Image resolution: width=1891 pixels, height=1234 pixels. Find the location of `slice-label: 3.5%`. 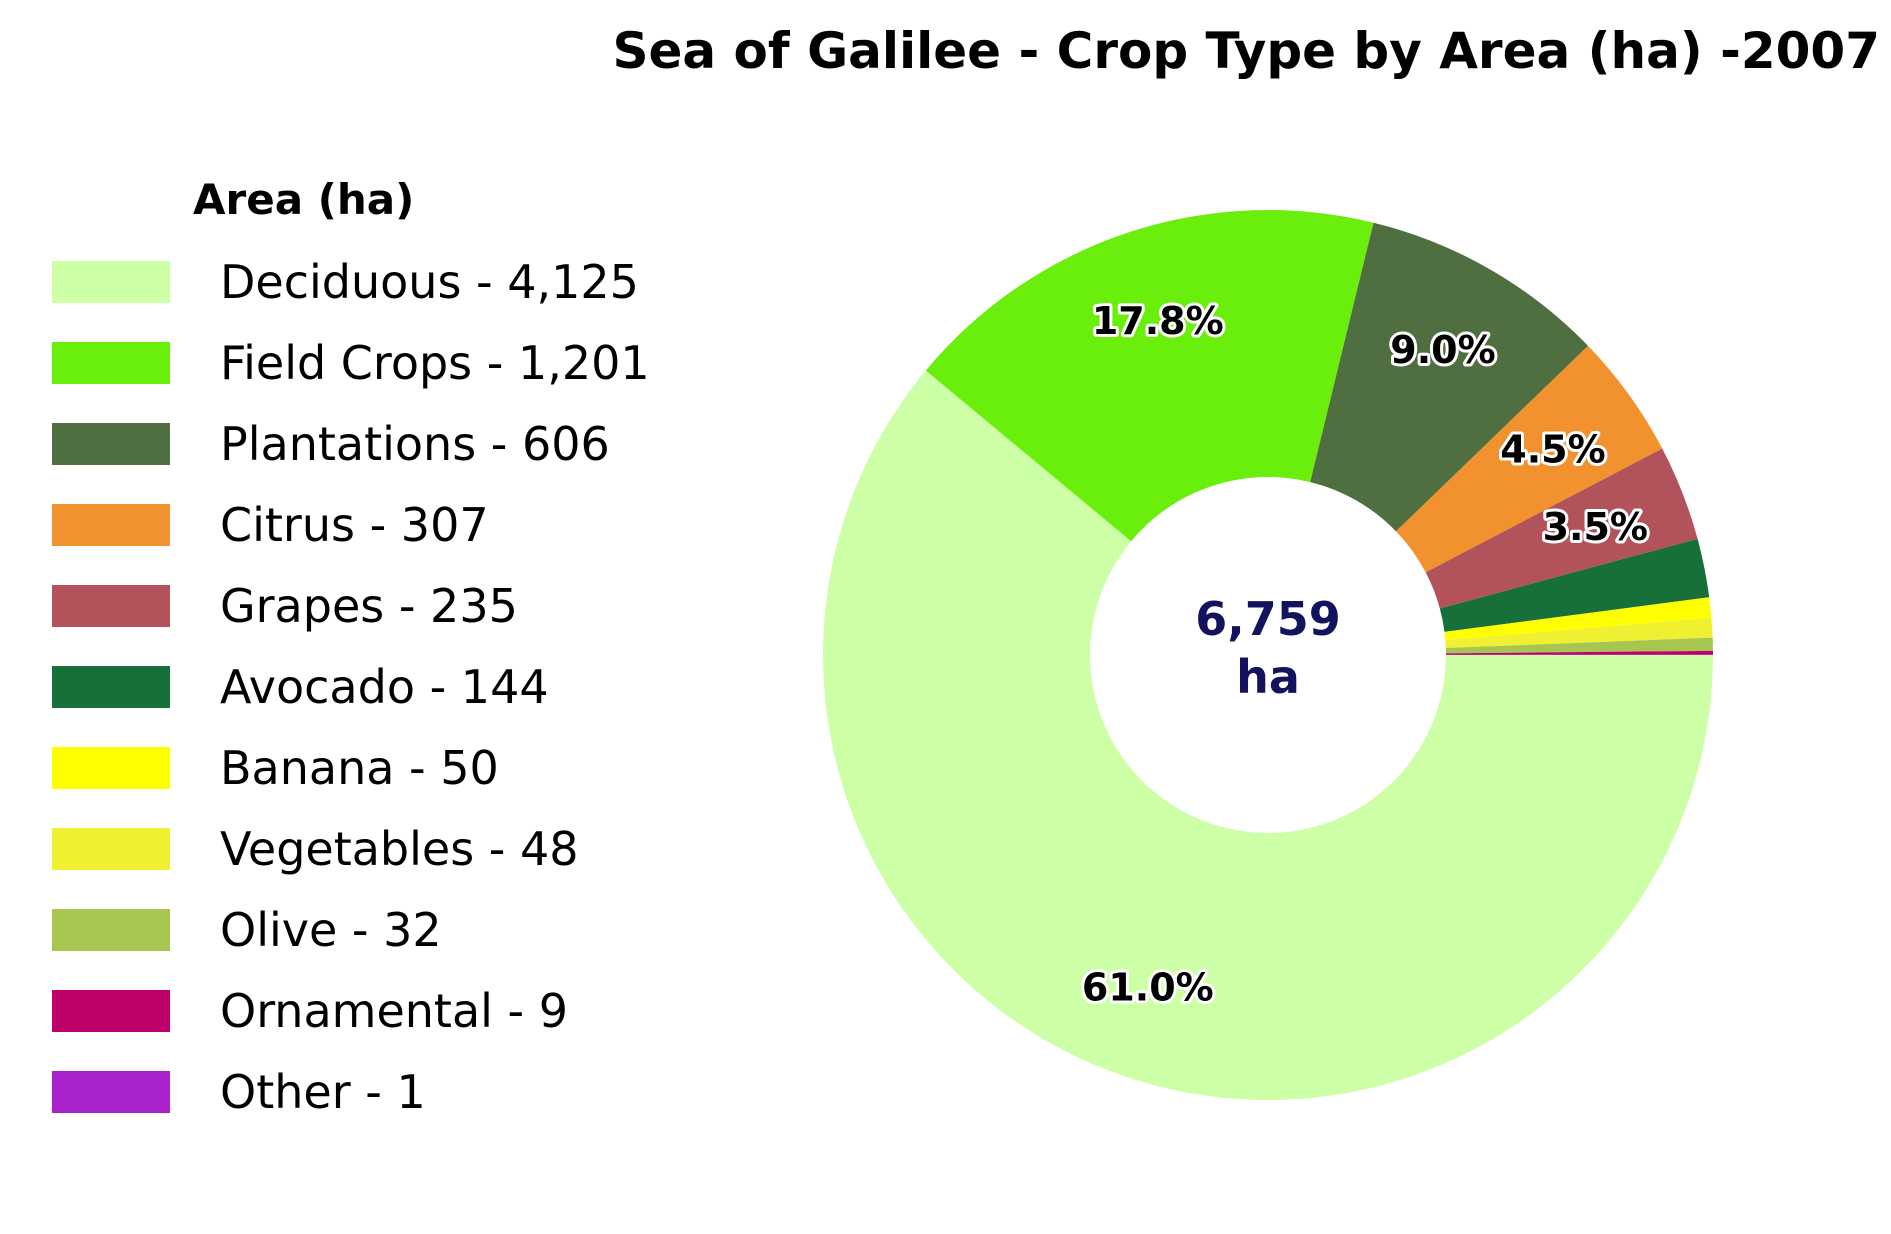

slice-label: 3.5% is located at coordinates (1595, 527).